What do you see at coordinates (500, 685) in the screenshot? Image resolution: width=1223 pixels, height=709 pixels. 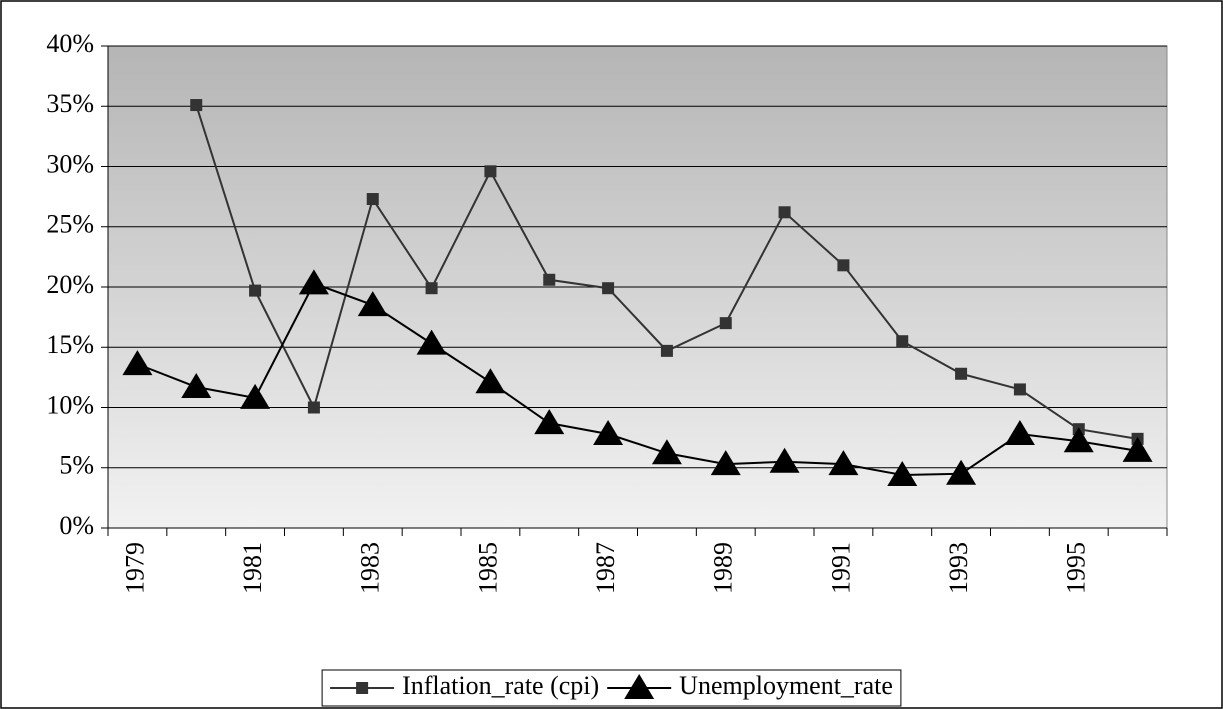 I see `legend-label: Inflation_rate (cpi)` at bounding box center [500, 685].